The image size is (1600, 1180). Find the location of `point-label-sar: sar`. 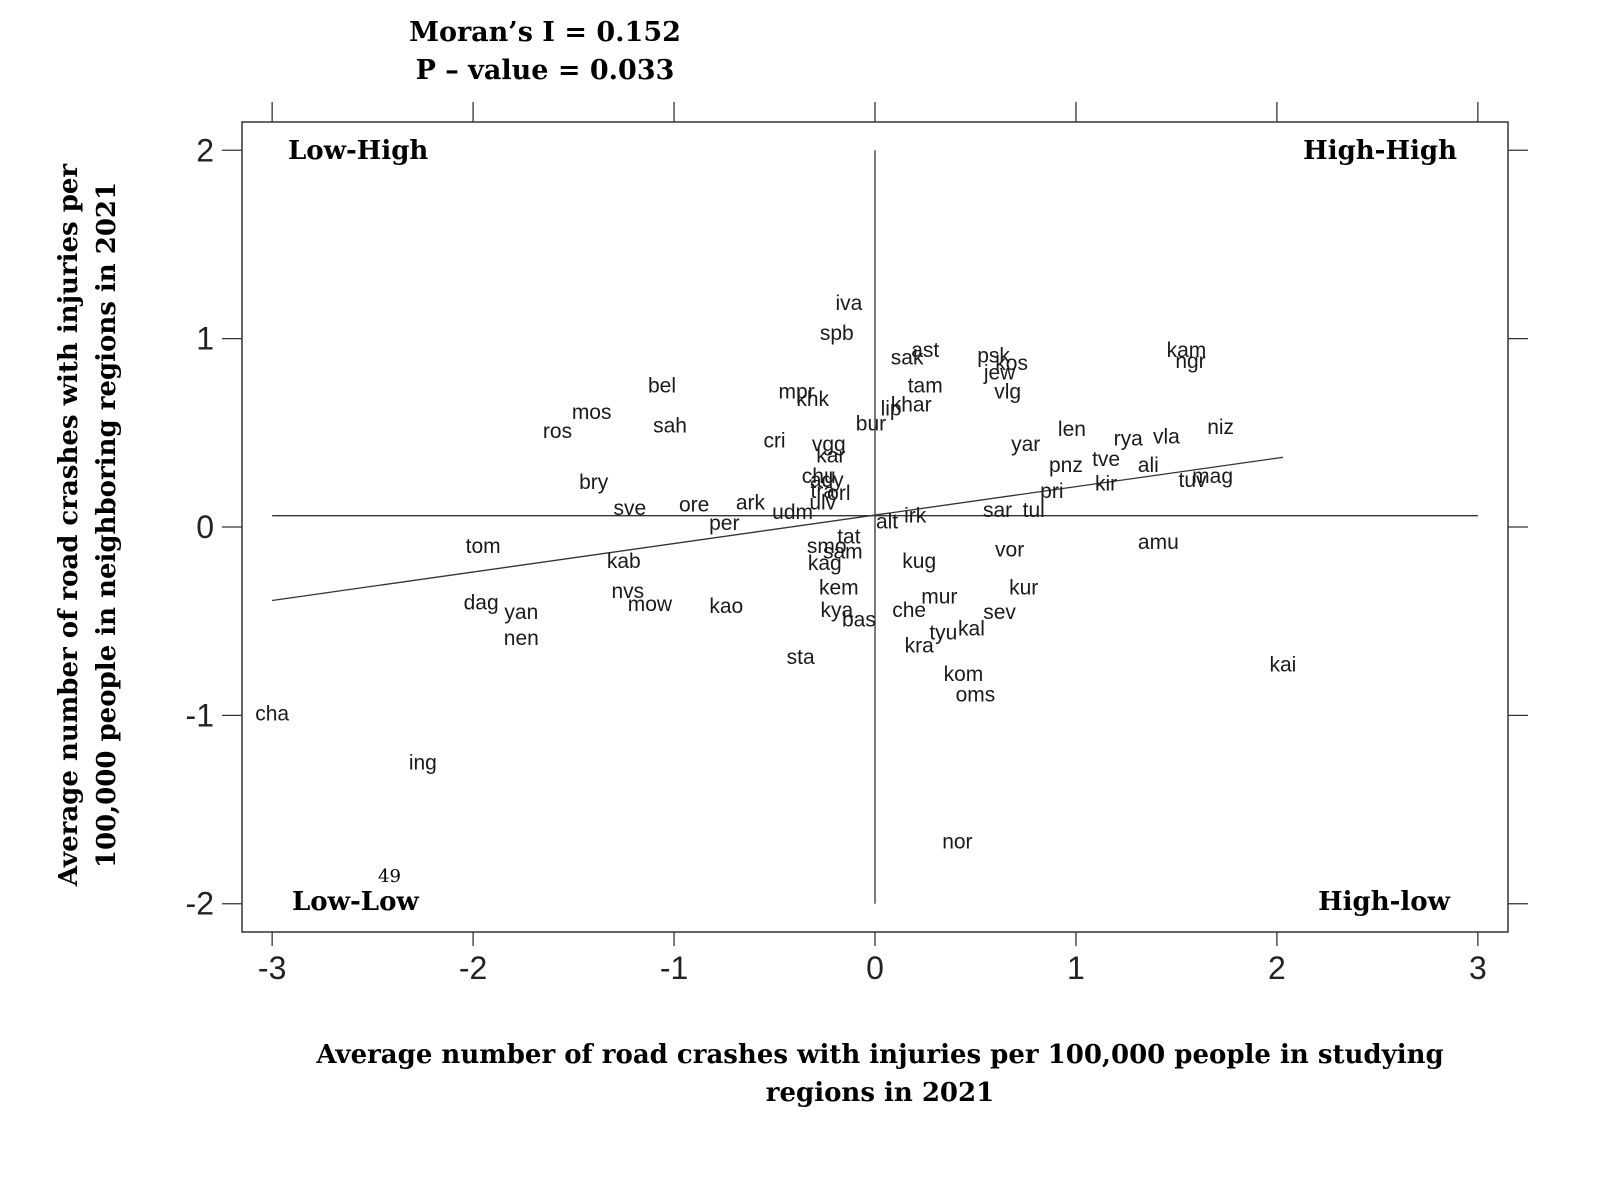

point-label-sar: sar is located at coordinates (997, 510).